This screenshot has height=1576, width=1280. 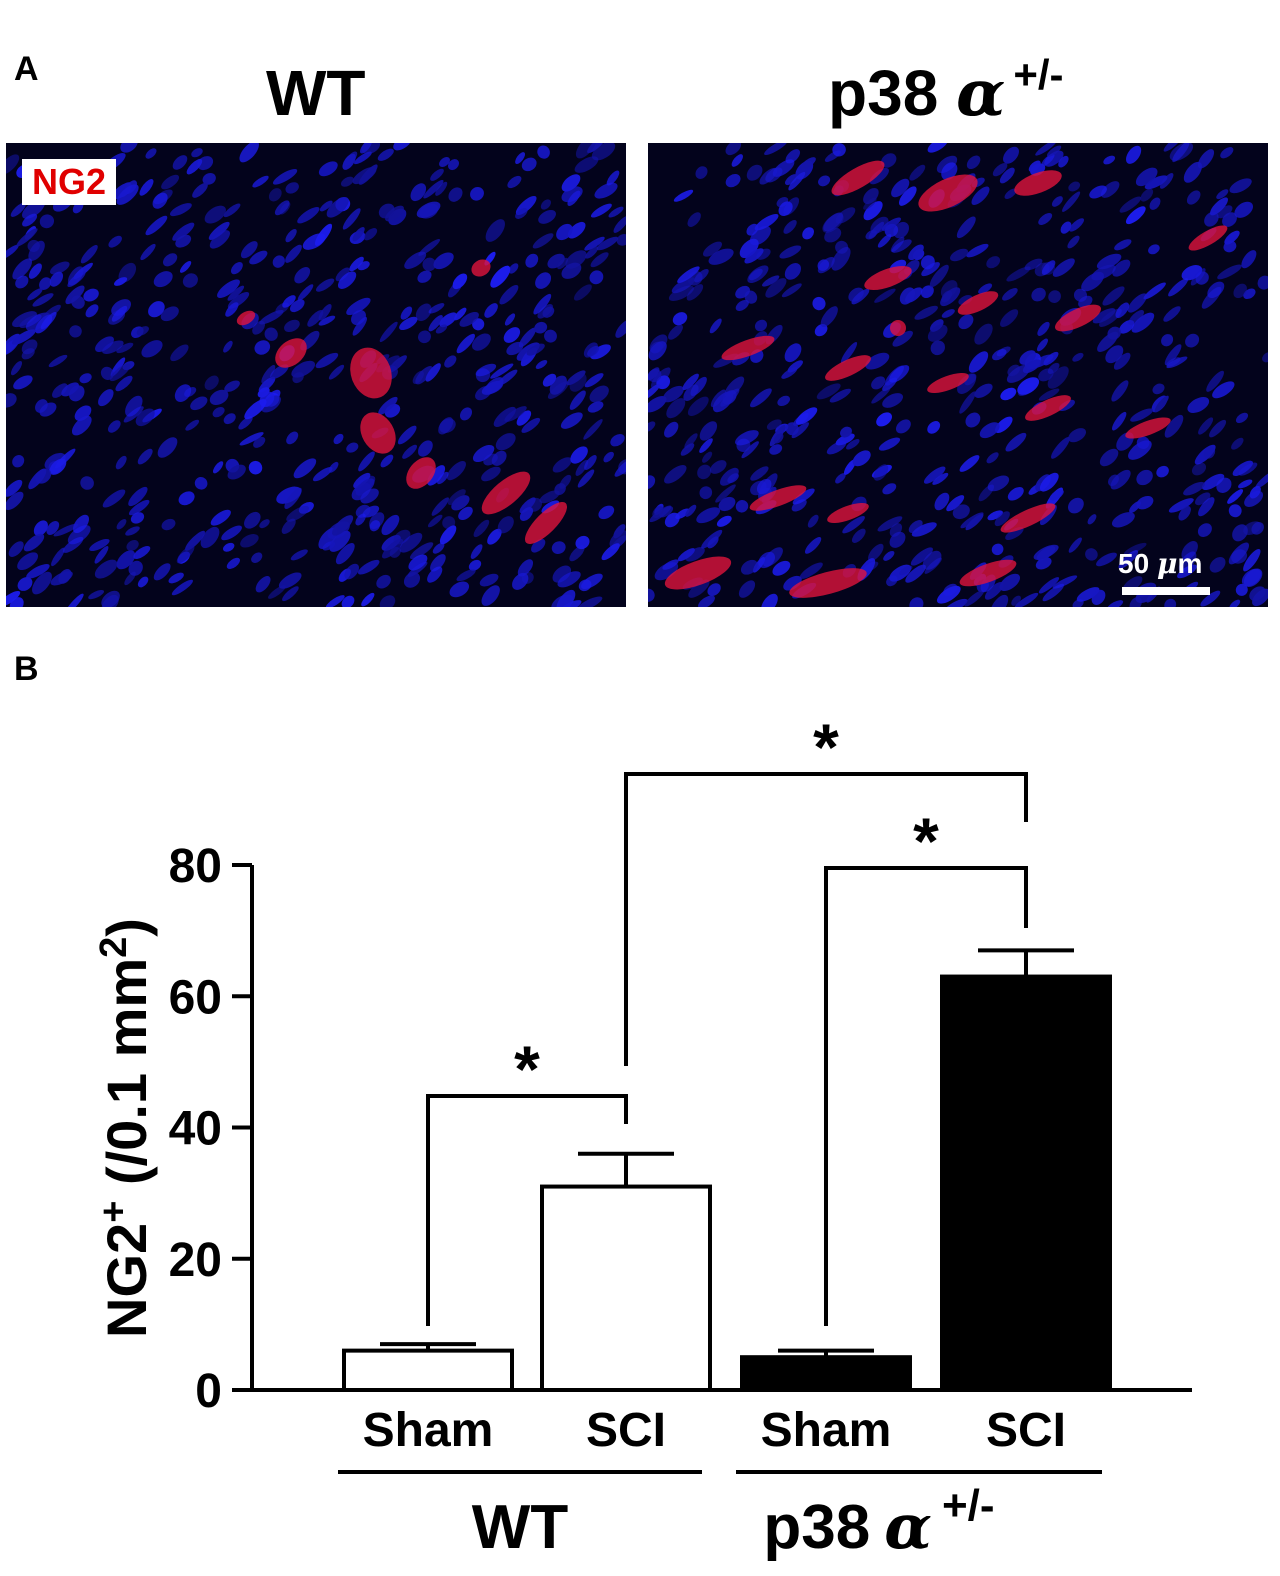 I want to click on panel-b-letter: B, so click(x=26, y=669).